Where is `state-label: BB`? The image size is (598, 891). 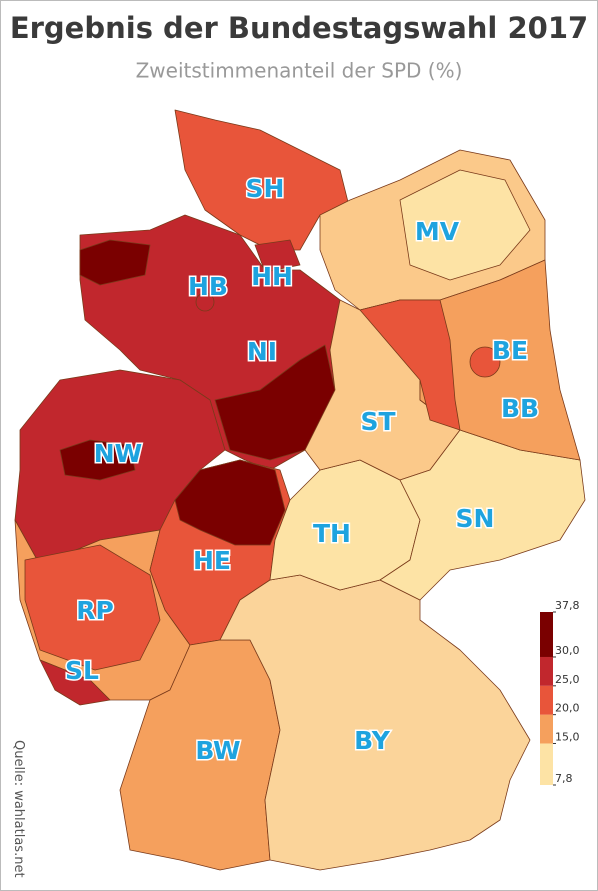 state-label: BB is located at coordinates (520, 408).